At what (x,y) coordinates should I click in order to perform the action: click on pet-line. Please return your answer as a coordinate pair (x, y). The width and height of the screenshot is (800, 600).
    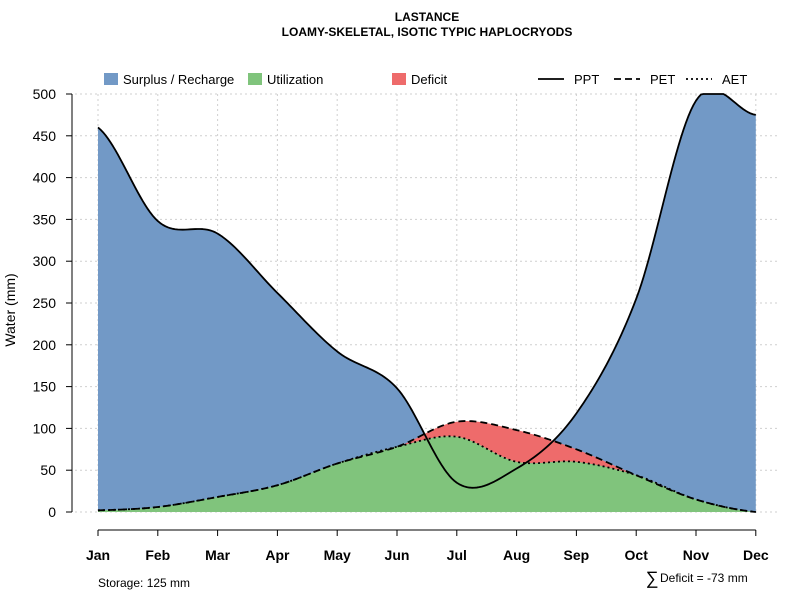
    Looking at the image, I should click on (426, 466).